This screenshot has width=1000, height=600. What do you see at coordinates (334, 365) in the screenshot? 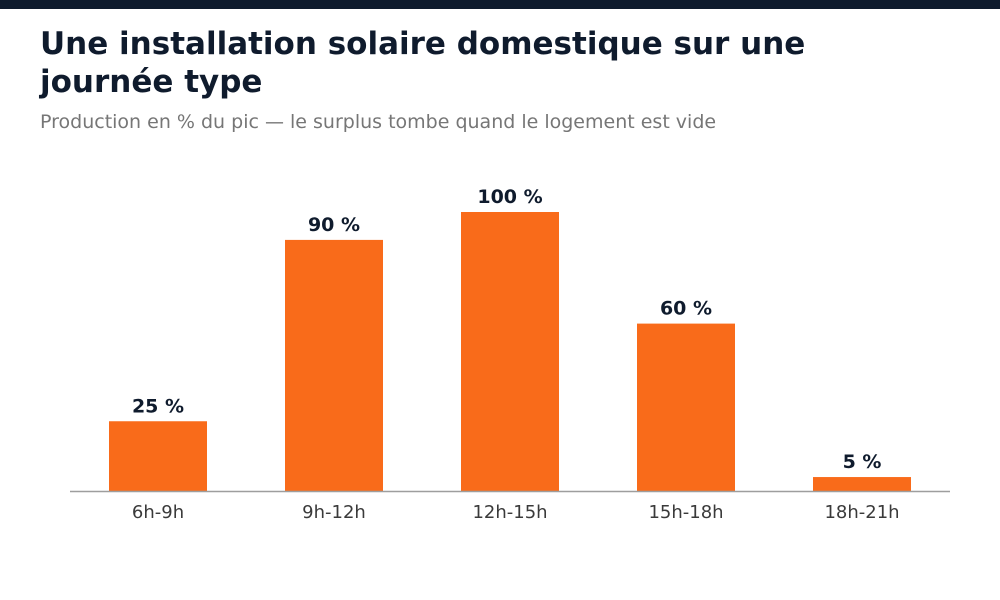
I see `bar-9h-12h` at bounding box center [334, 365].